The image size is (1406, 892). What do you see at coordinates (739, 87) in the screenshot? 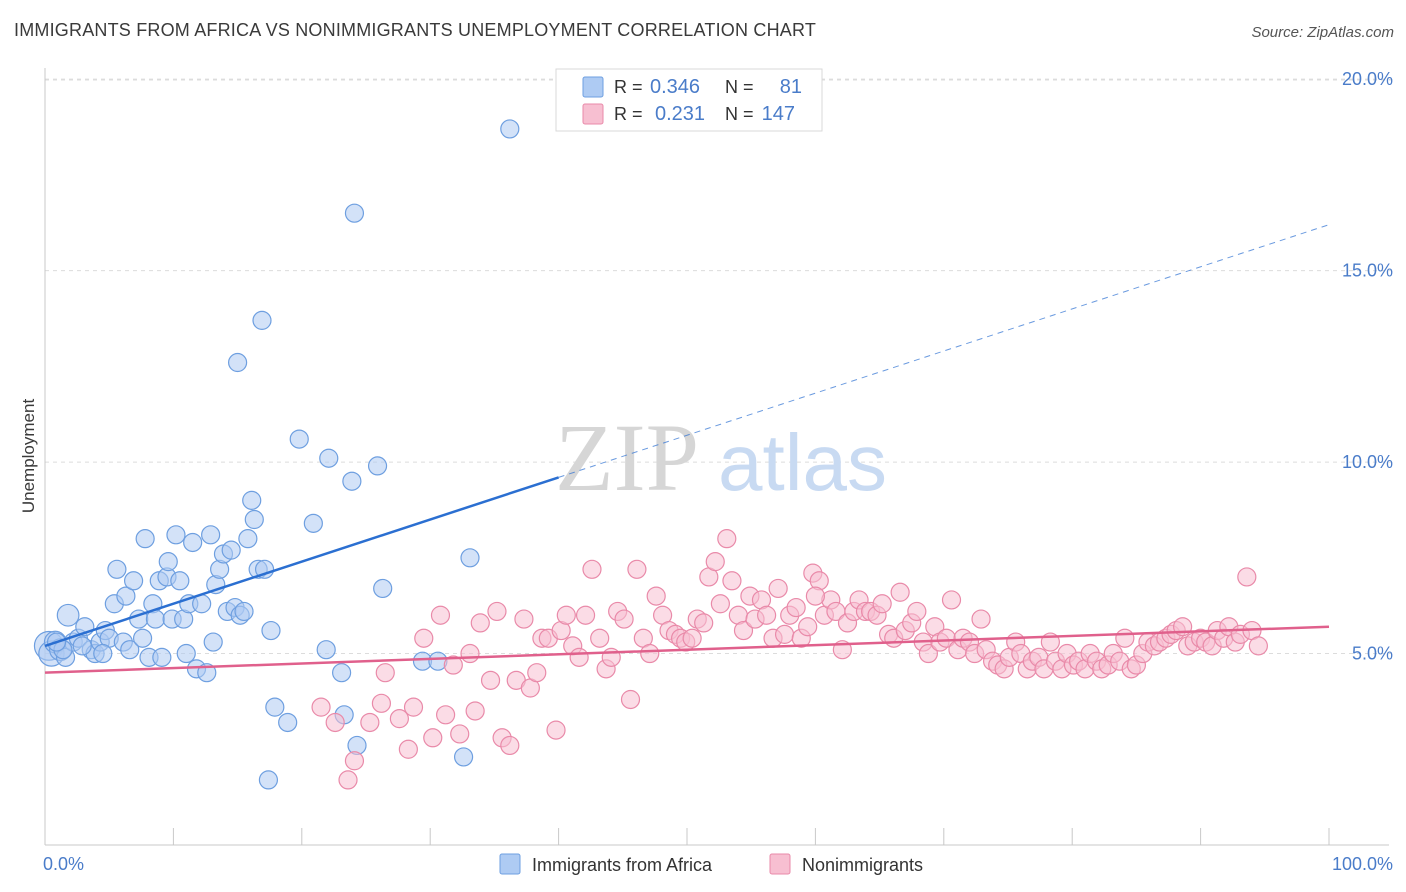
I see `stats-n-label-africa: N =` at bounding box center [739, 87].